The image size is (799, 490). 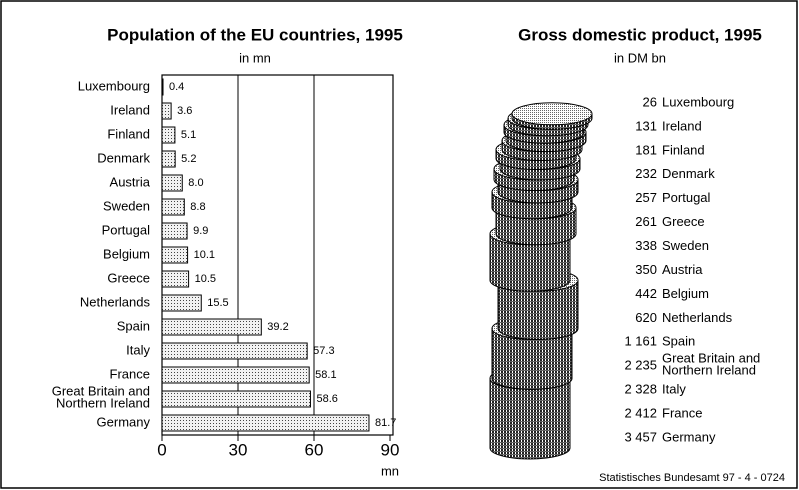 I want to click on y-tick-label: Portugal, so click(x=126, y=229).